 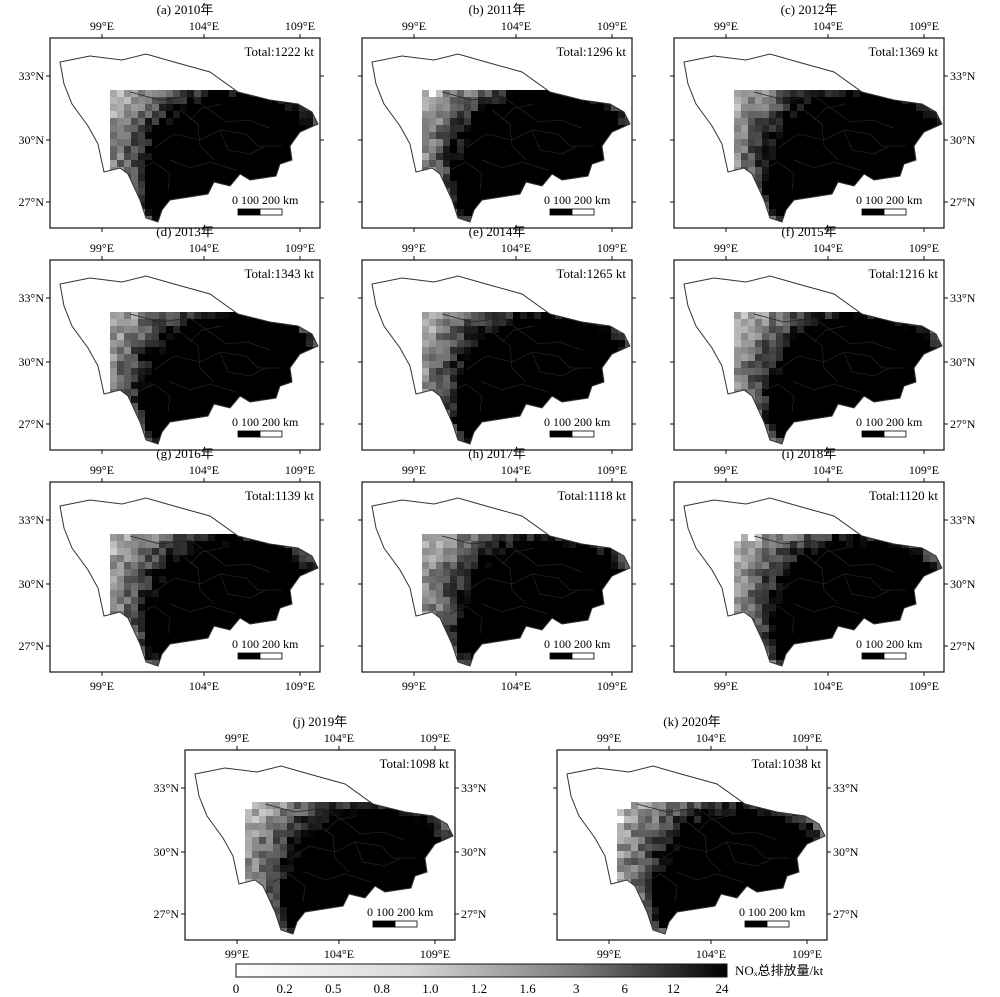 What do you see at coordinates (265, 644) in the screenshot?
I see `svg-text: 0 100 200 km` at bounding box center [265, 644].